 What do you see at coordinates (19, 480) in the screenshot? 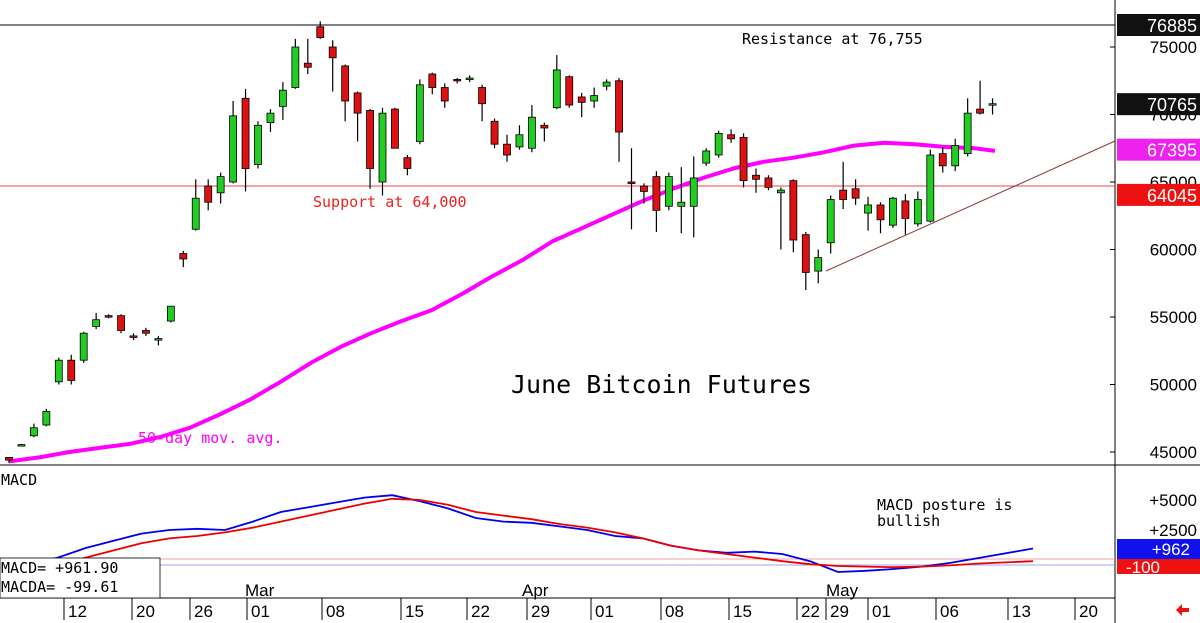
I see `macd-panel-title: MACD` at bounding box center [19, 480].